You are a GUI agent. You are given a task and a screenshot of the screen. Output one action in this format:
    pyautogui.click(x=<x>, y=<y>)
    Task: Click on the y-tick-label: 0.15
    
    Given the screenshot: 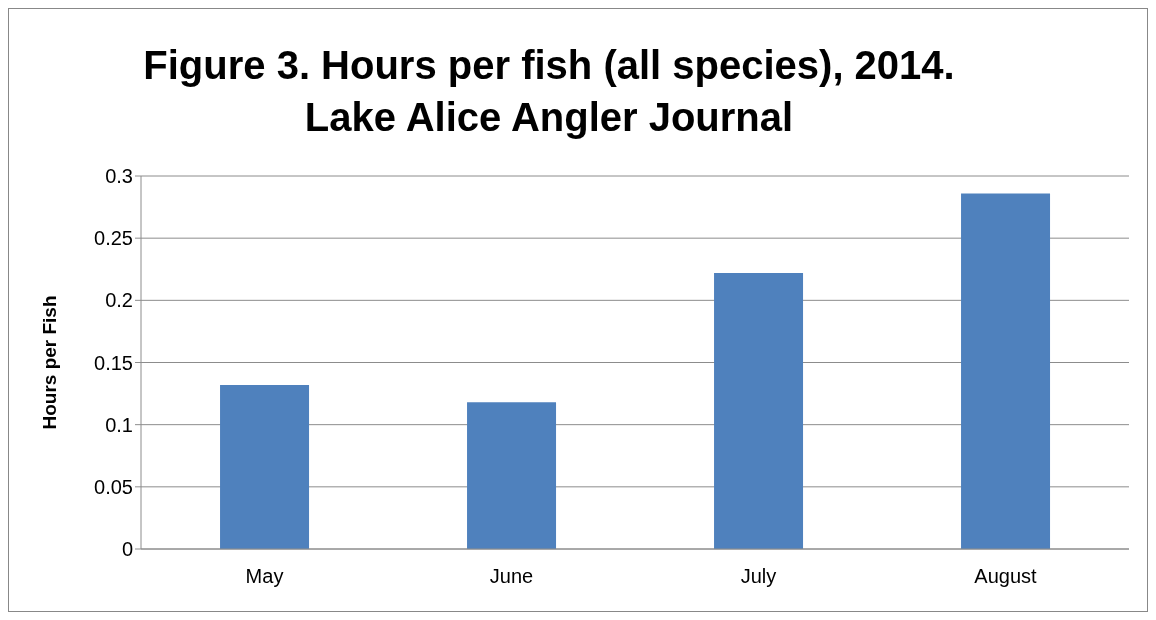 What is the action you would take?
    pyautogui.click(x=113, y=362)
    